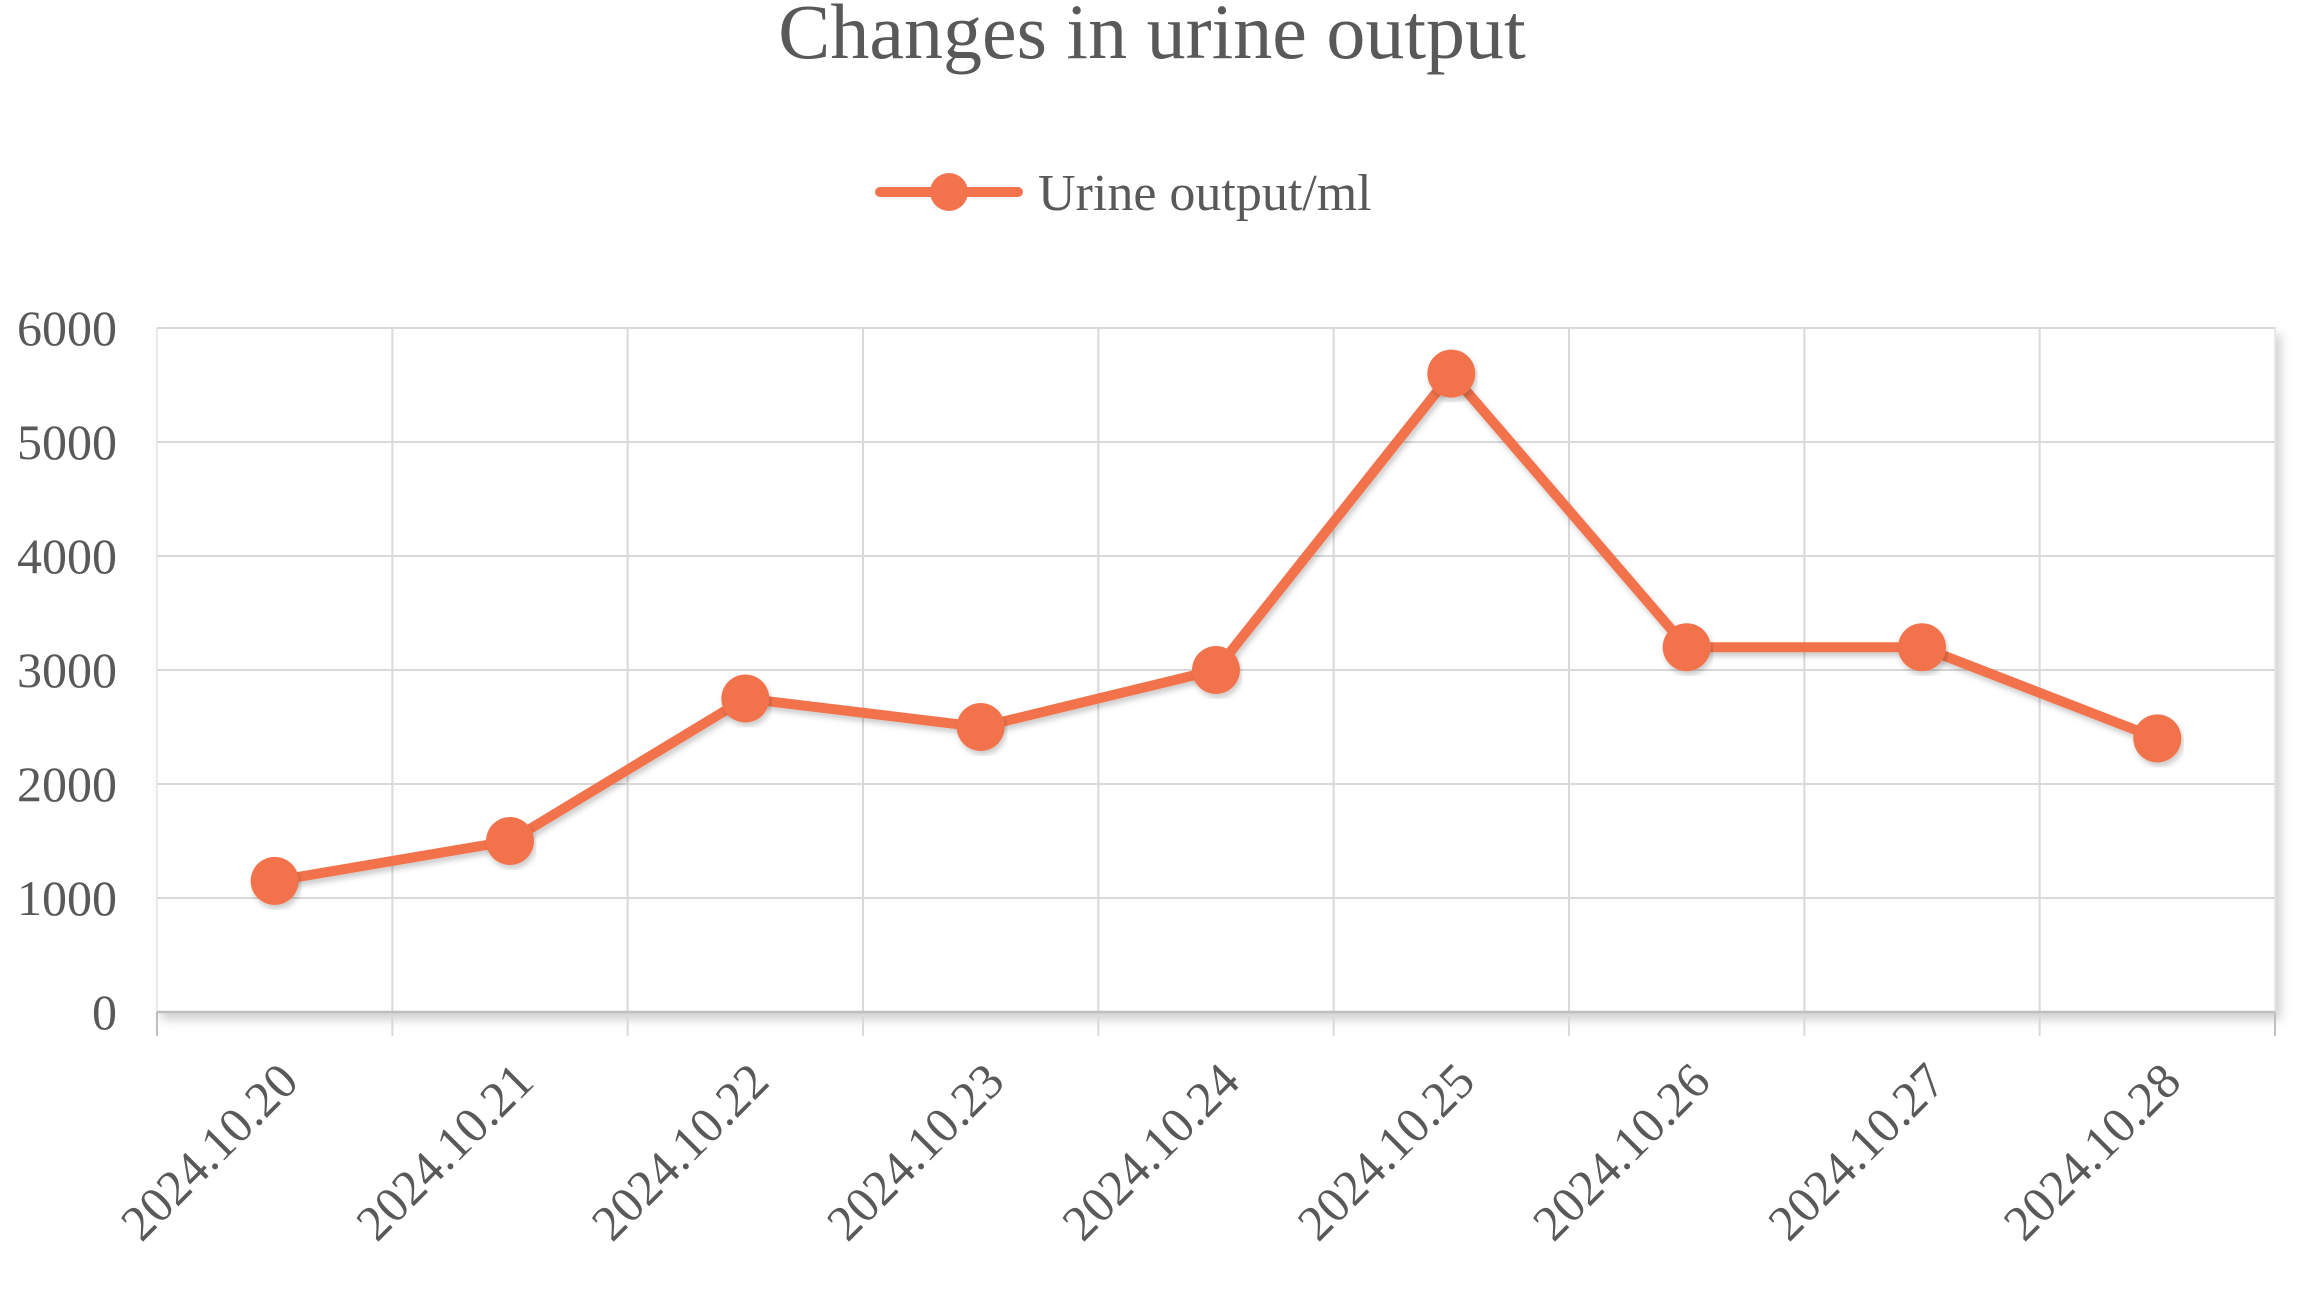  Describe the element at coordinates (67, 898) in the screenshot. I see `y-tick-label: 1000` at that location.